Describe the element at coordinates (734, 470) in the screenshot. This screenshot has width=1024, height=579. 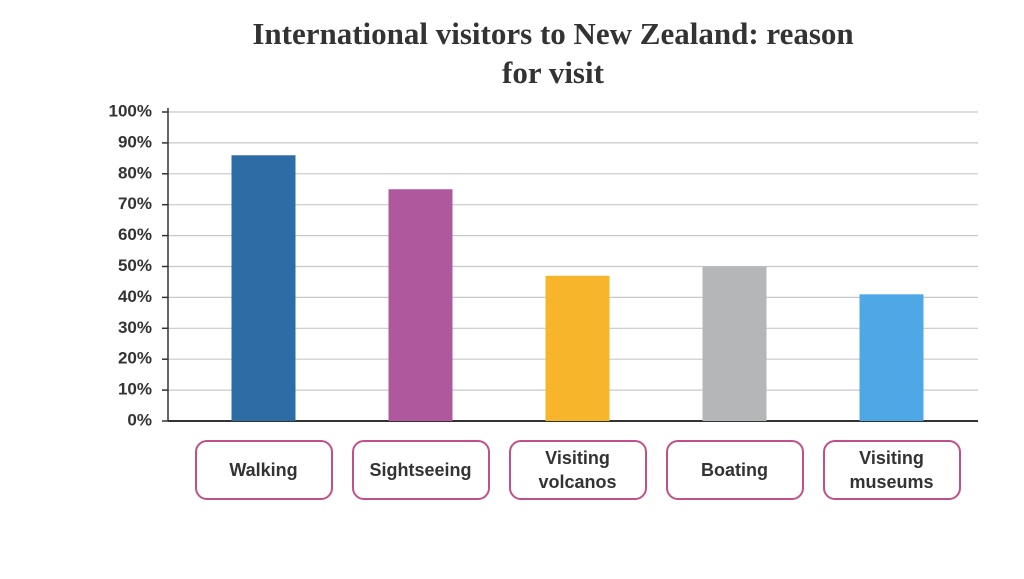
I see `x-tick-label: Boating` at that location.